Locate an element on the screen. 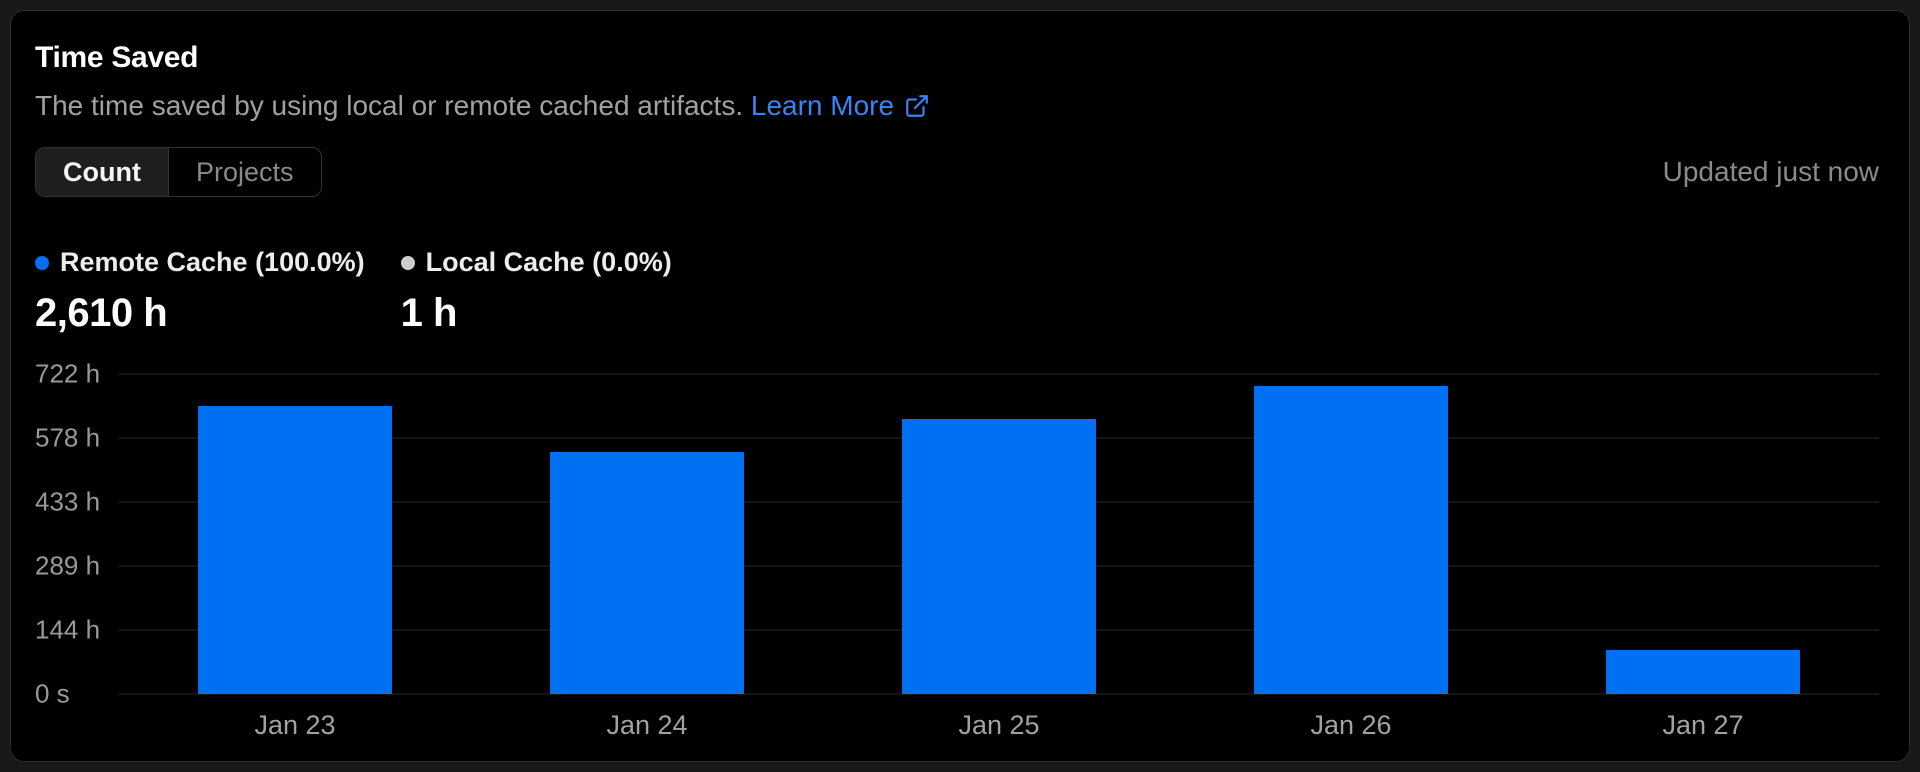 This screenshot has width=1920, height=772. x-axis: Jan 23 Jan 24 Jan 25 Jan 26 Jan 27 is located at coordinates (999, 725).